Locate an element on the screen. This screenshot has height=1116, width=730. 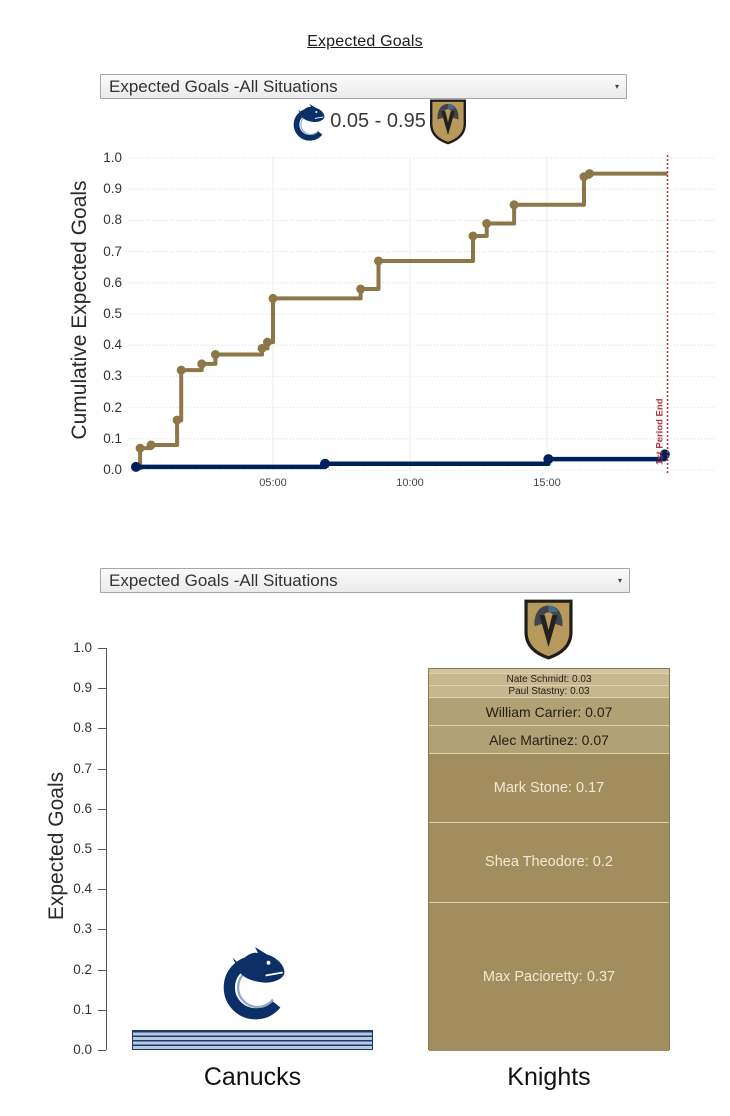
bottom-situation-select: Expected Goals -All Situations ▾ is located at coordinates (365, 580).